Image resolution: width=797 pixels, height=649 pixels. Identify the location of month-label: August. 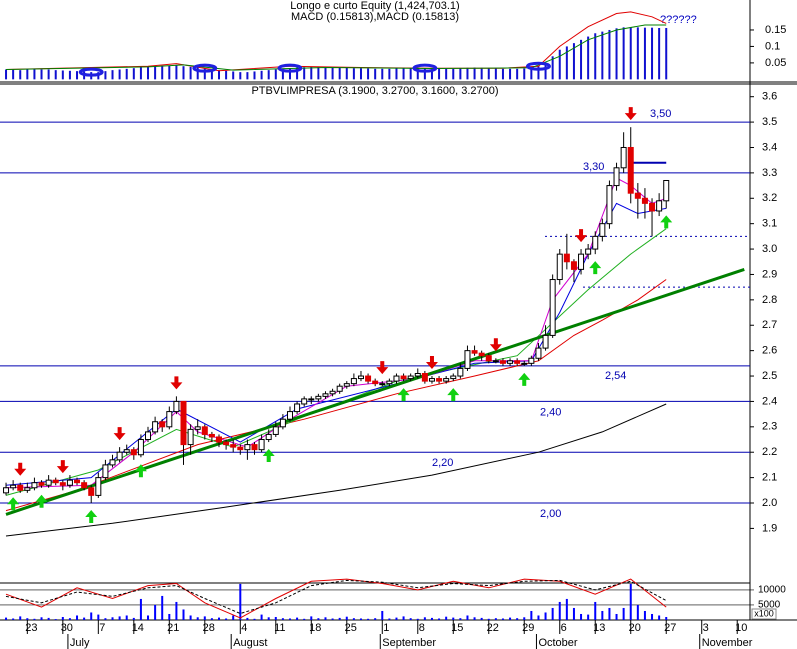
(250, 643).